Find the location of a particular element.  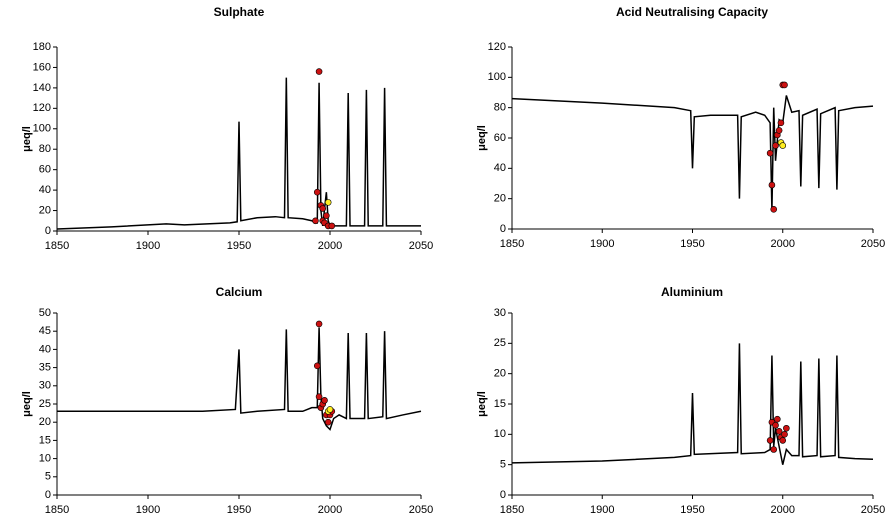

y-tick-label: 140 is located at coordinates (42, 88).